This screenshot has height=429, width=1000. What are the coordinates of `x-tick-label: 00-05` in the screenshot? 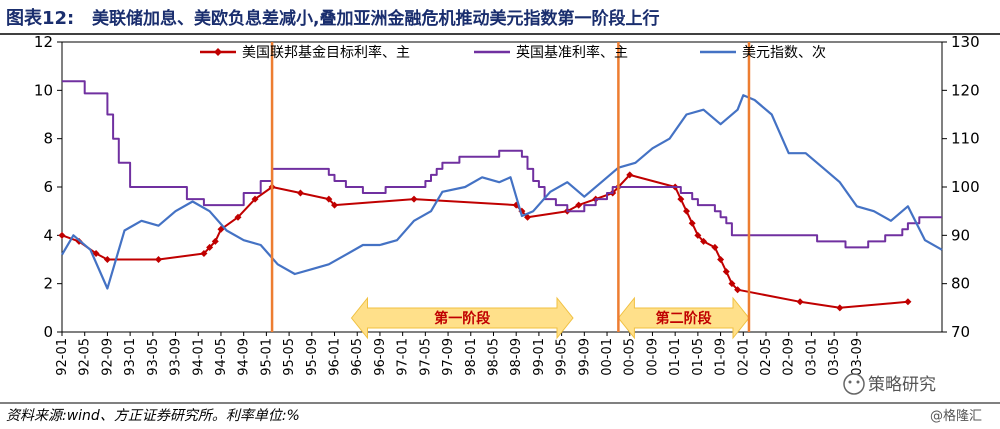 It's located at (630, 357).